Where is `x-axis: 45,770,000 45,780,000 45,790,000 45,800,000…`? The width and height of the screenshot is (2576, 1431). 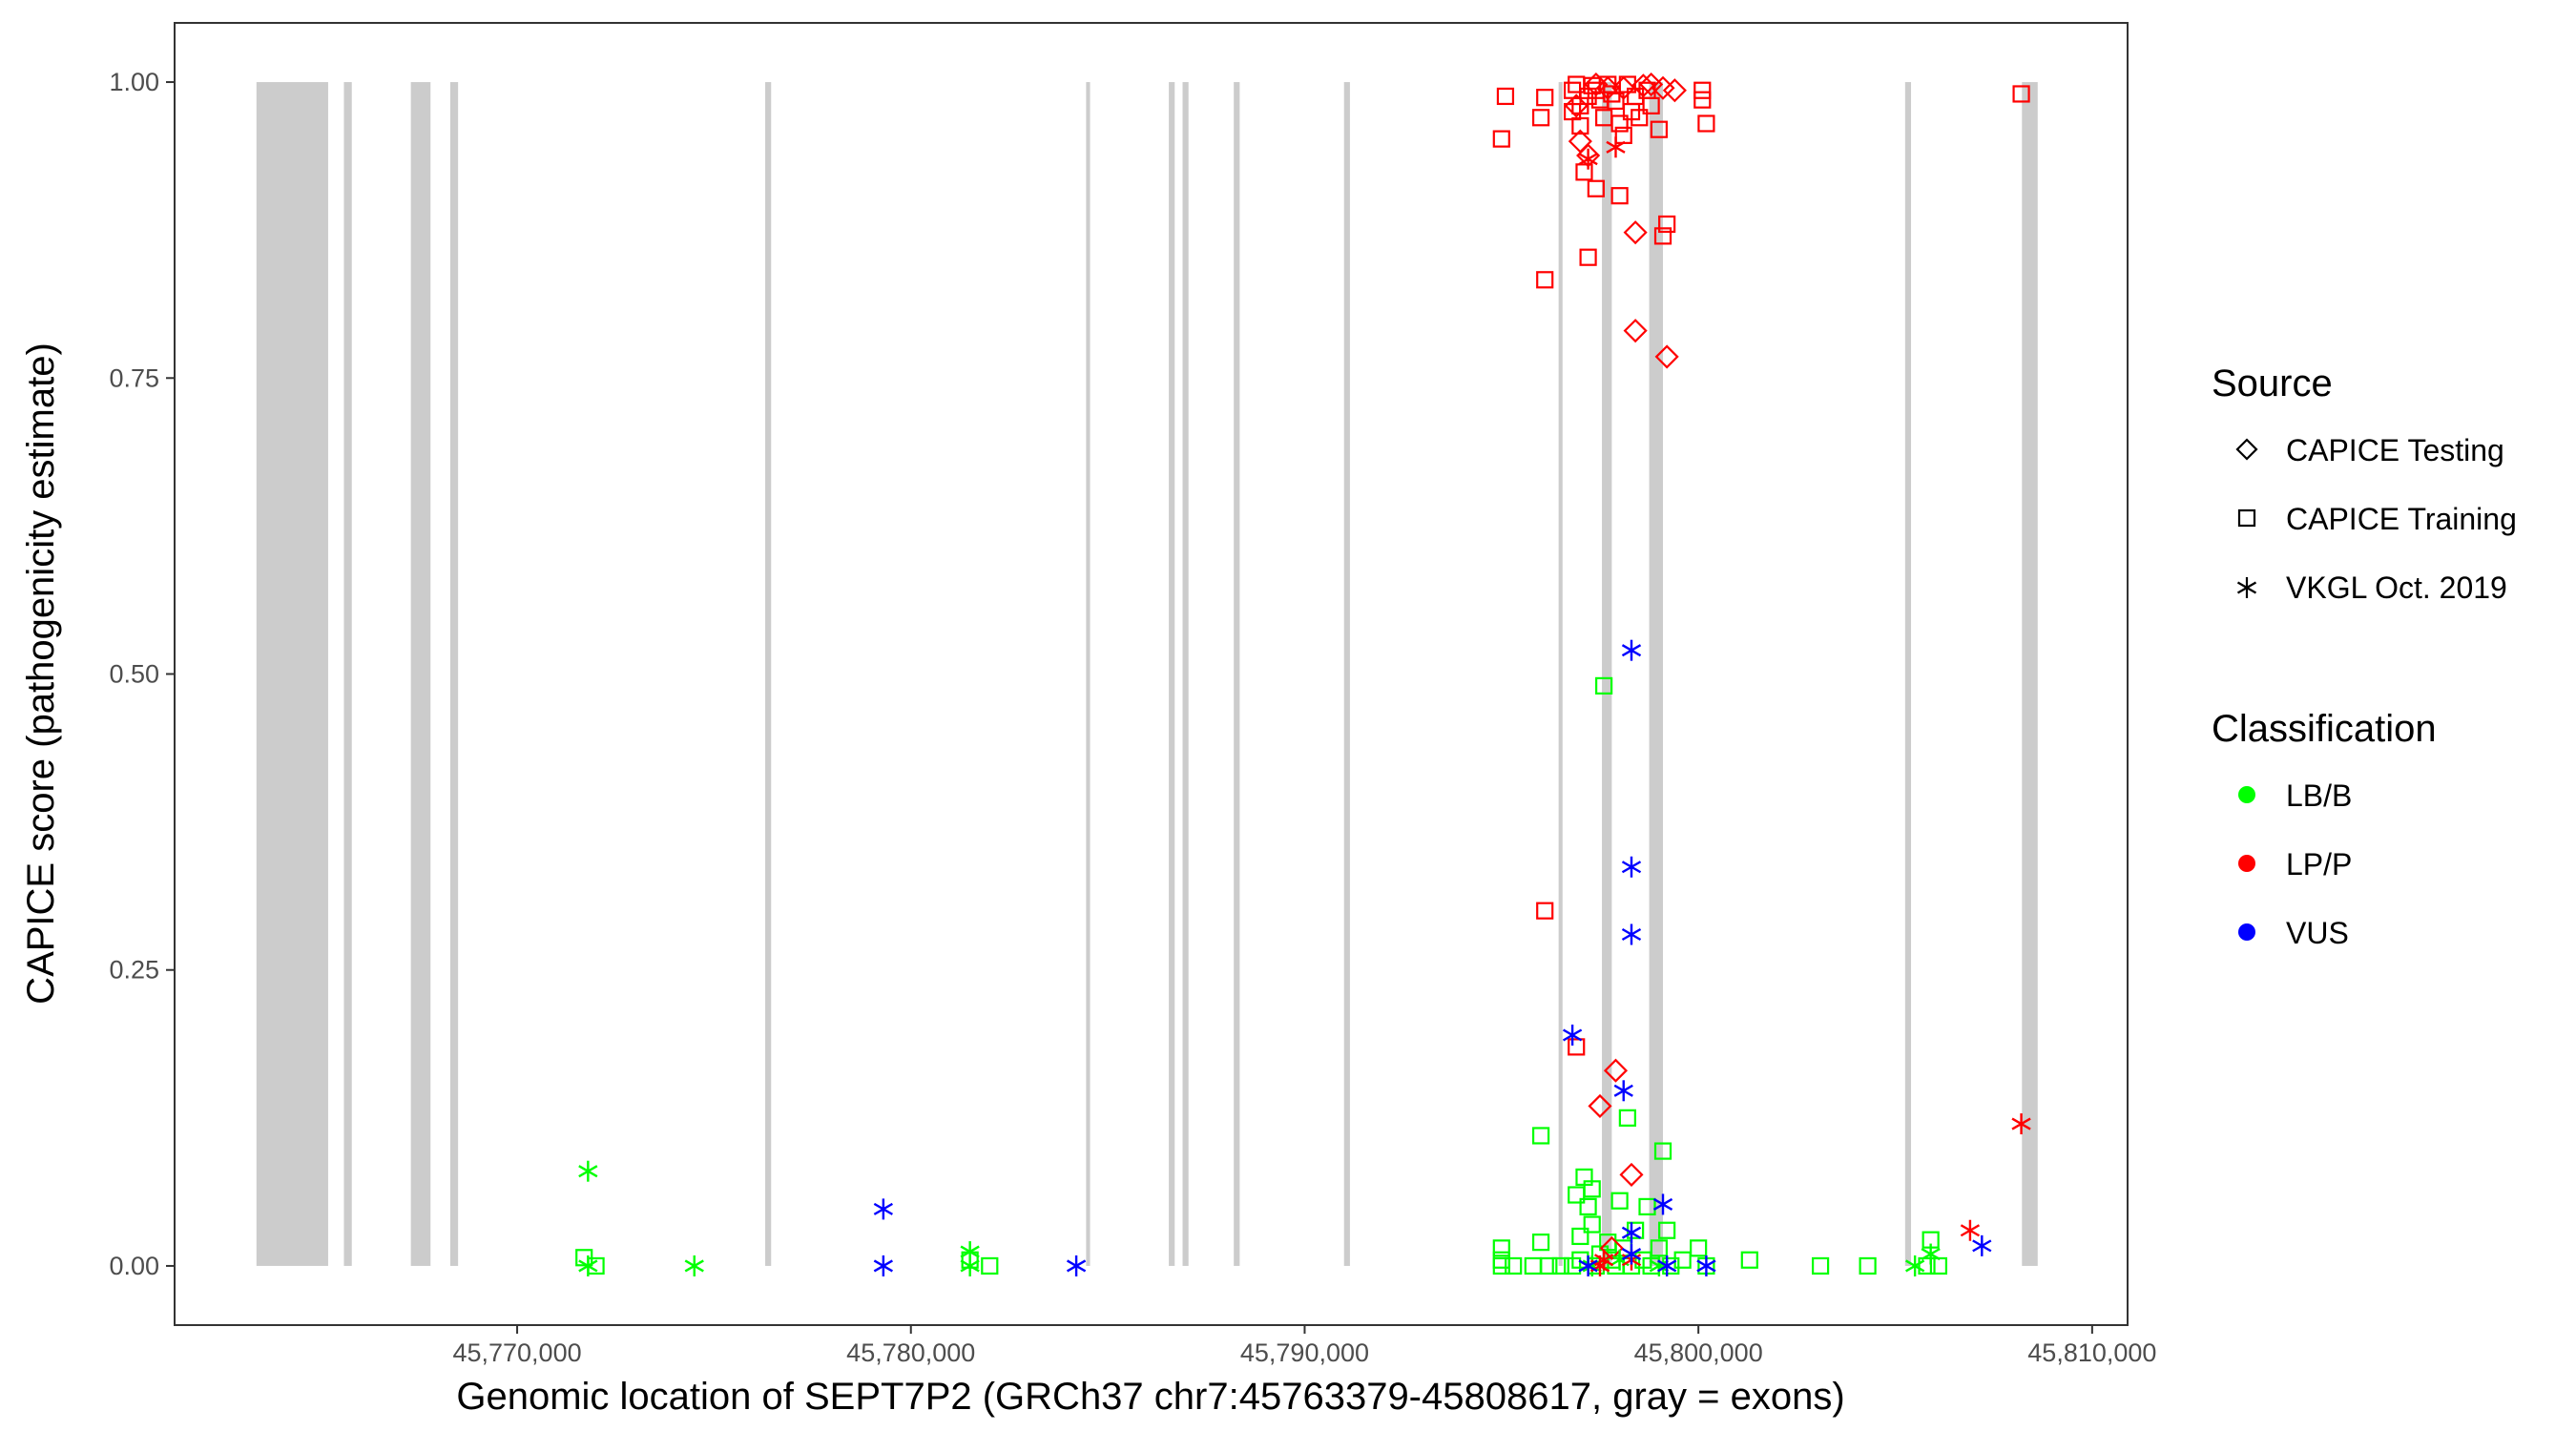 x-axis: 45,770,000 45,780,000 45,790,000 45,800,000… is located at coordinates (1304, 1346).